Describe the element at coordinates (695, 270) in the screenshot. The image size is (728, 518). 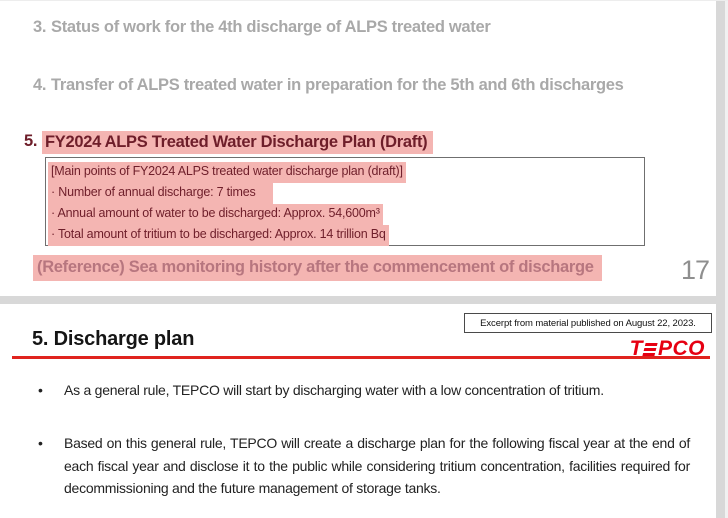
I see `page-number: 17` at that location.